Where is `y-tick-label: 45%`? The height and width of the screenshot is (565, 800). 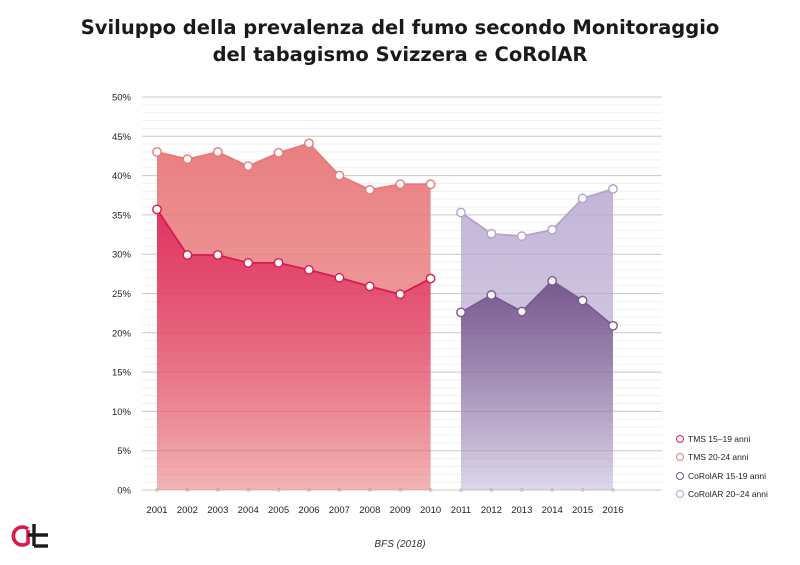
y-tick-label: 45% is located at coordinates (122, 137).